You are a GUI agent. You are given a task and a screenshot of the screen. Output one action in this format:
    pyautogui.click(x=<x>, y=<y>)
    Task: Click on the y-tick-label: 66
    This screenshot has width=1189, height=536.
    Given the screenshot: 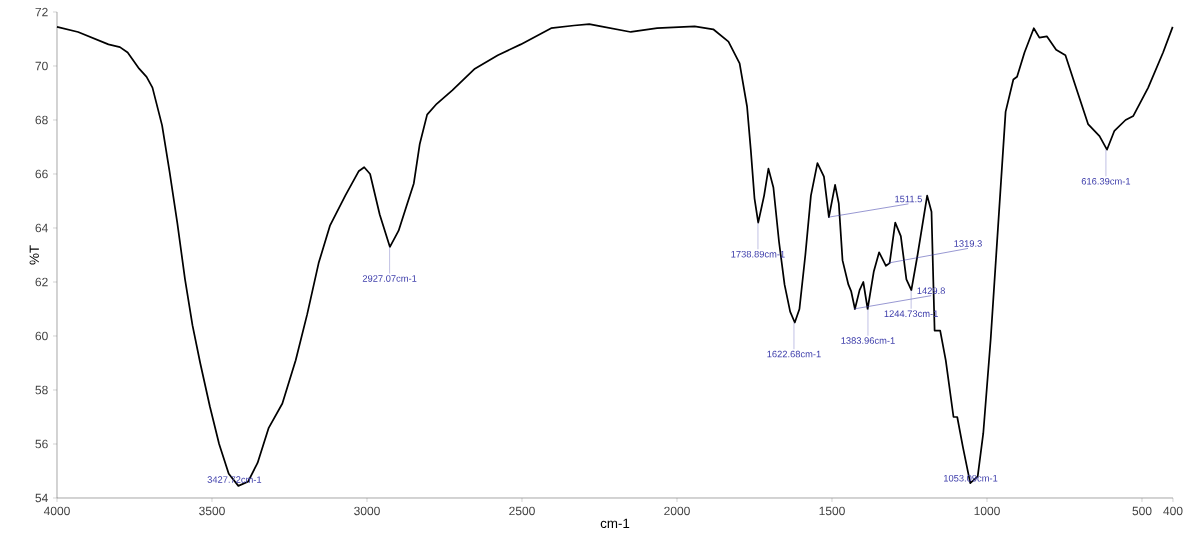 What is the action you would take?
    pyautogui.click(x=41, y=174)
    